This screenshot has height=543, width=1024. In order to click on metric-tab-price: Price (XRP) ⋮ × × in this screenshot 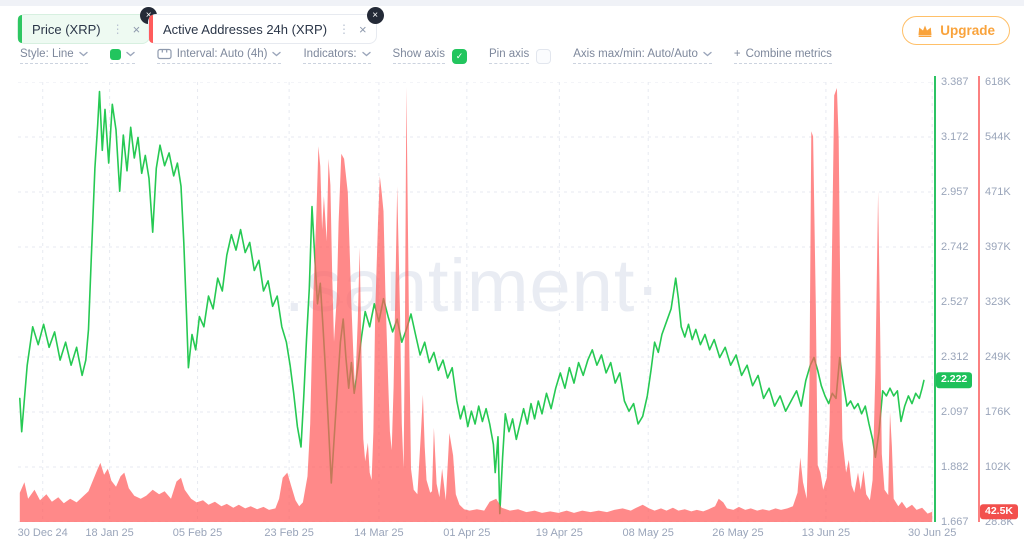, I will do `click(87, 25)`.